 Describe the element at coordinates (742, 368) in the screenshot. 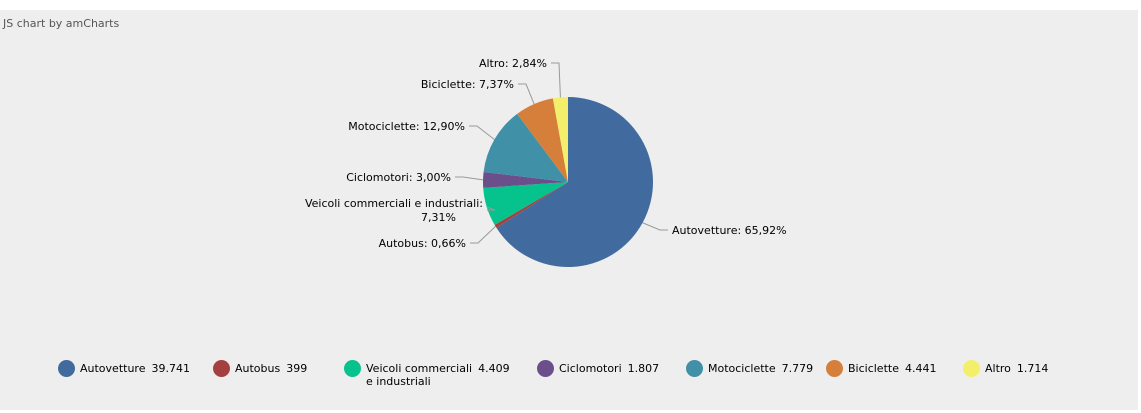

I see `legend-label: Motociclette` at that location.